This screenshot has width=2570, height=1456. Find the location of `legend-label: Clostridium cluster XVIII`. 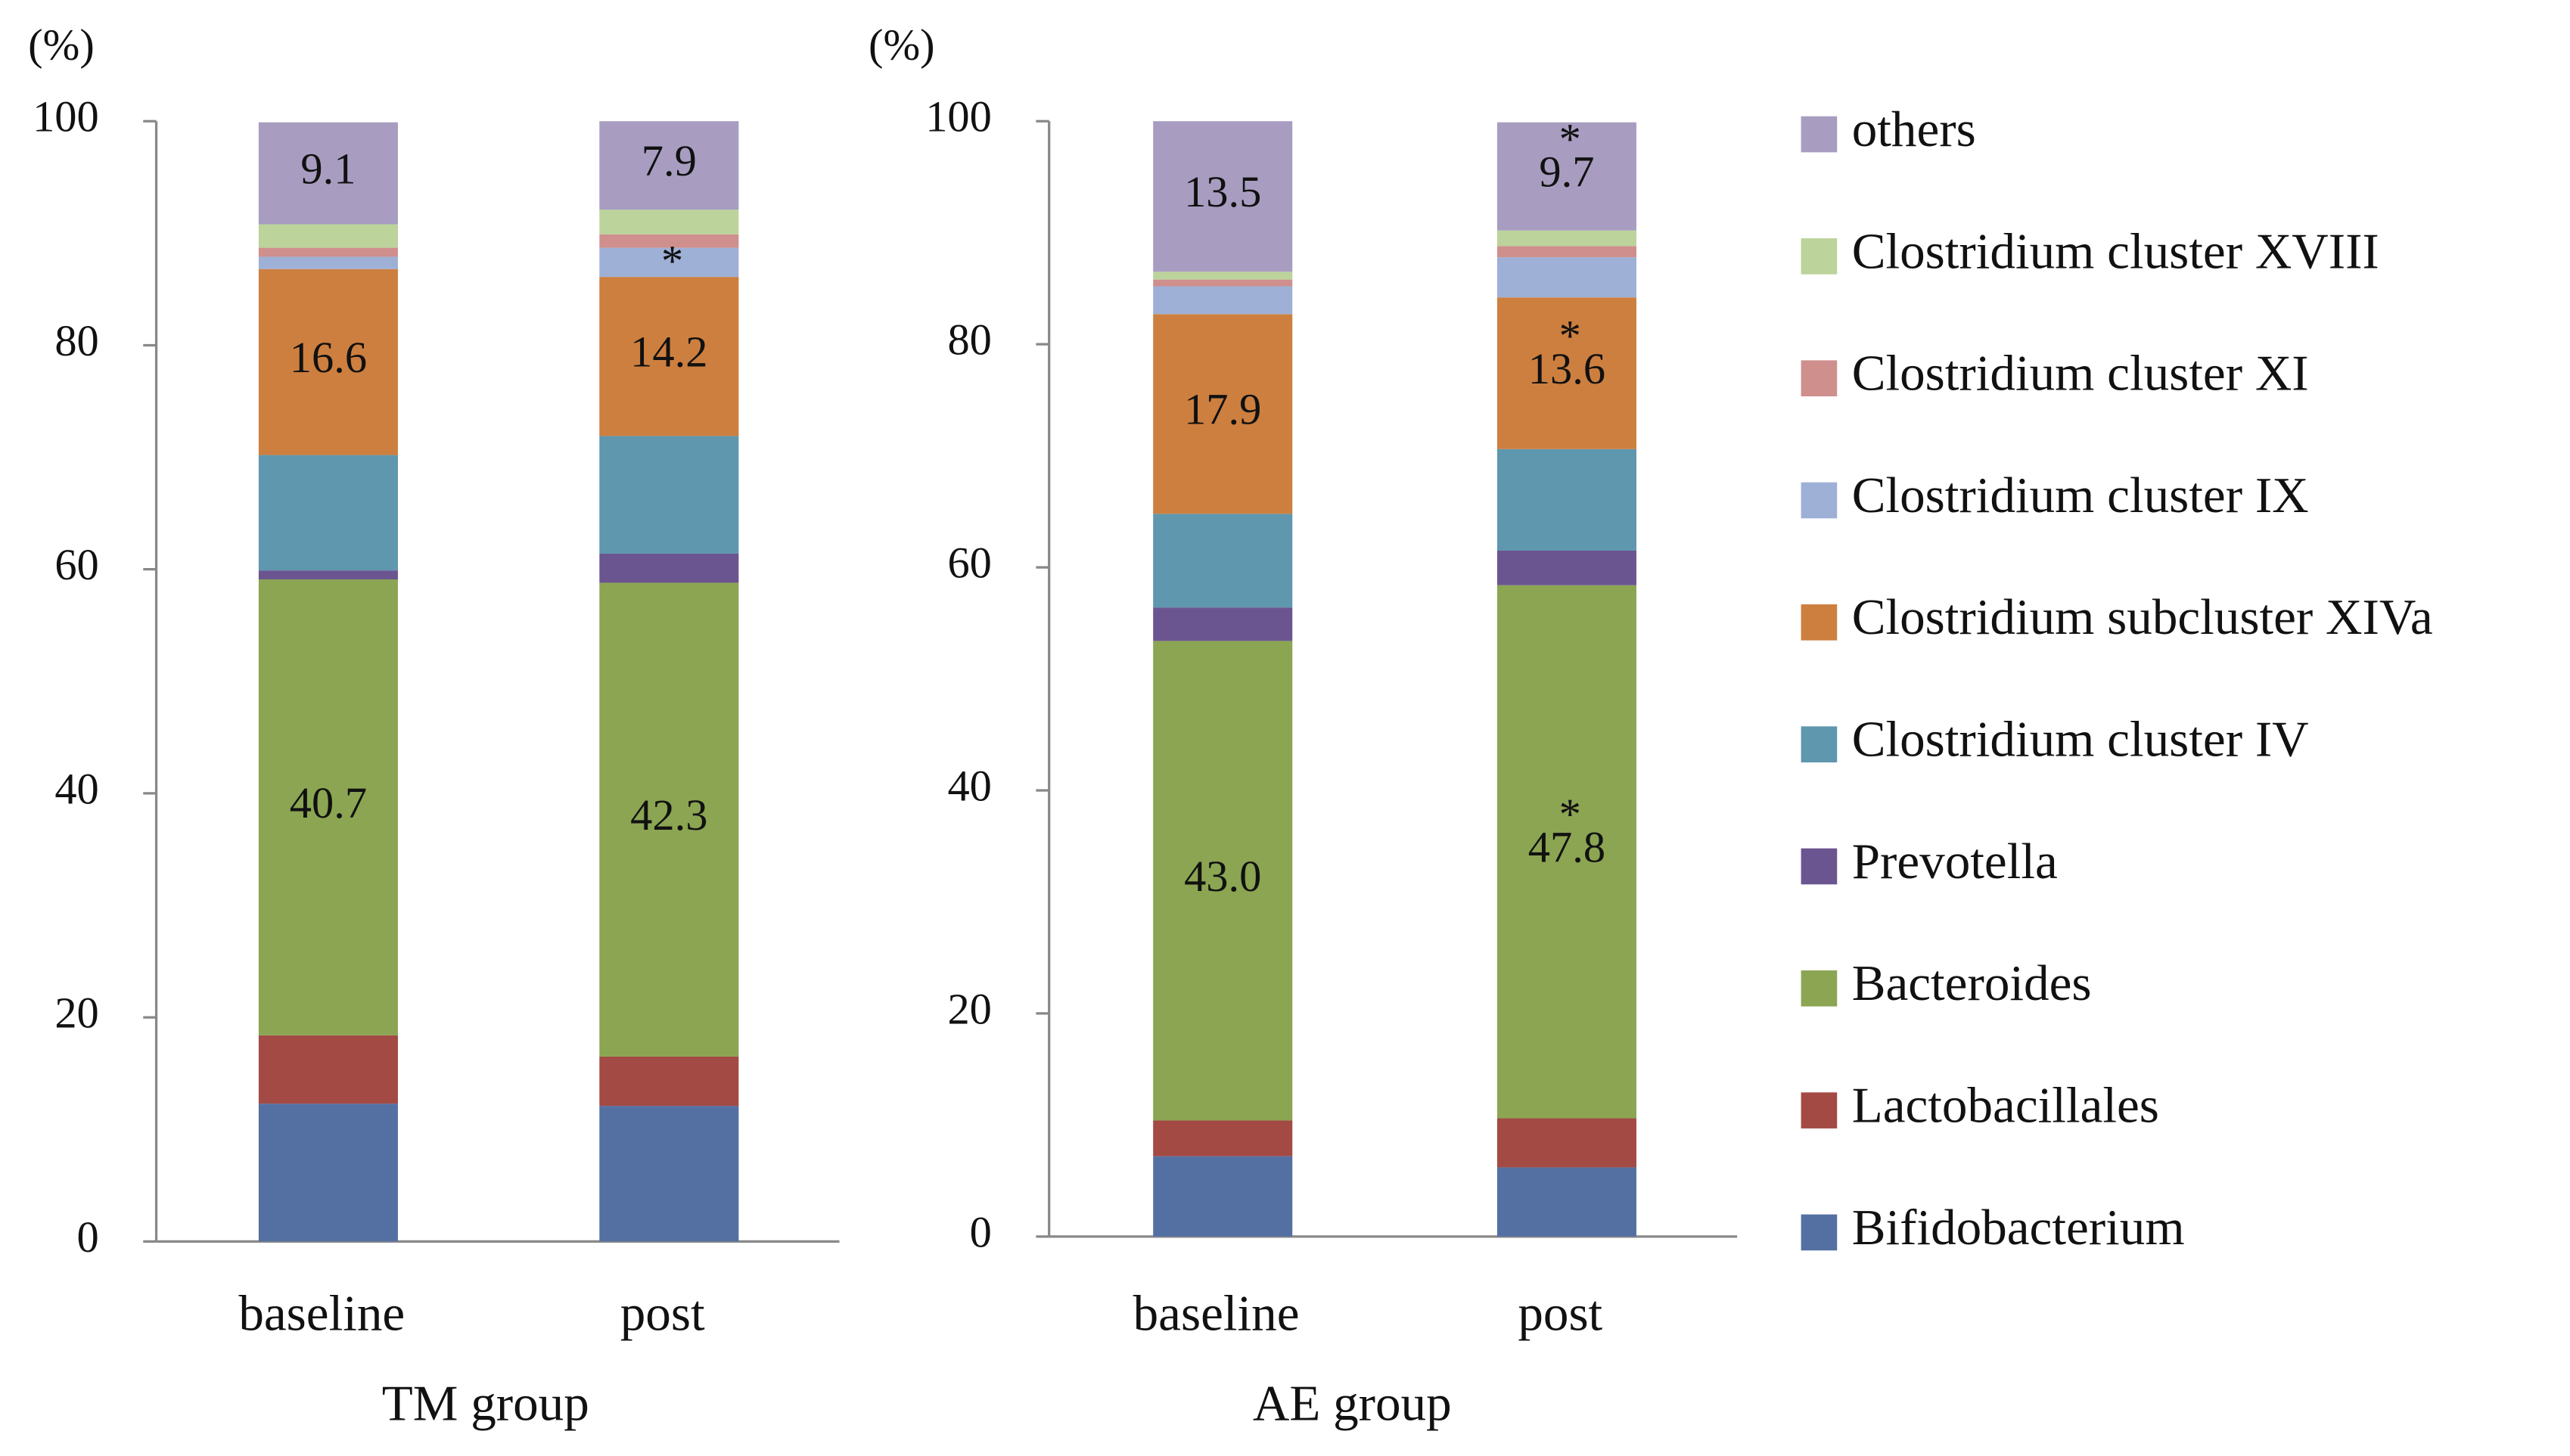

legend-label: Clostridium cluster XVIII is located at coordinates (2115, 250).